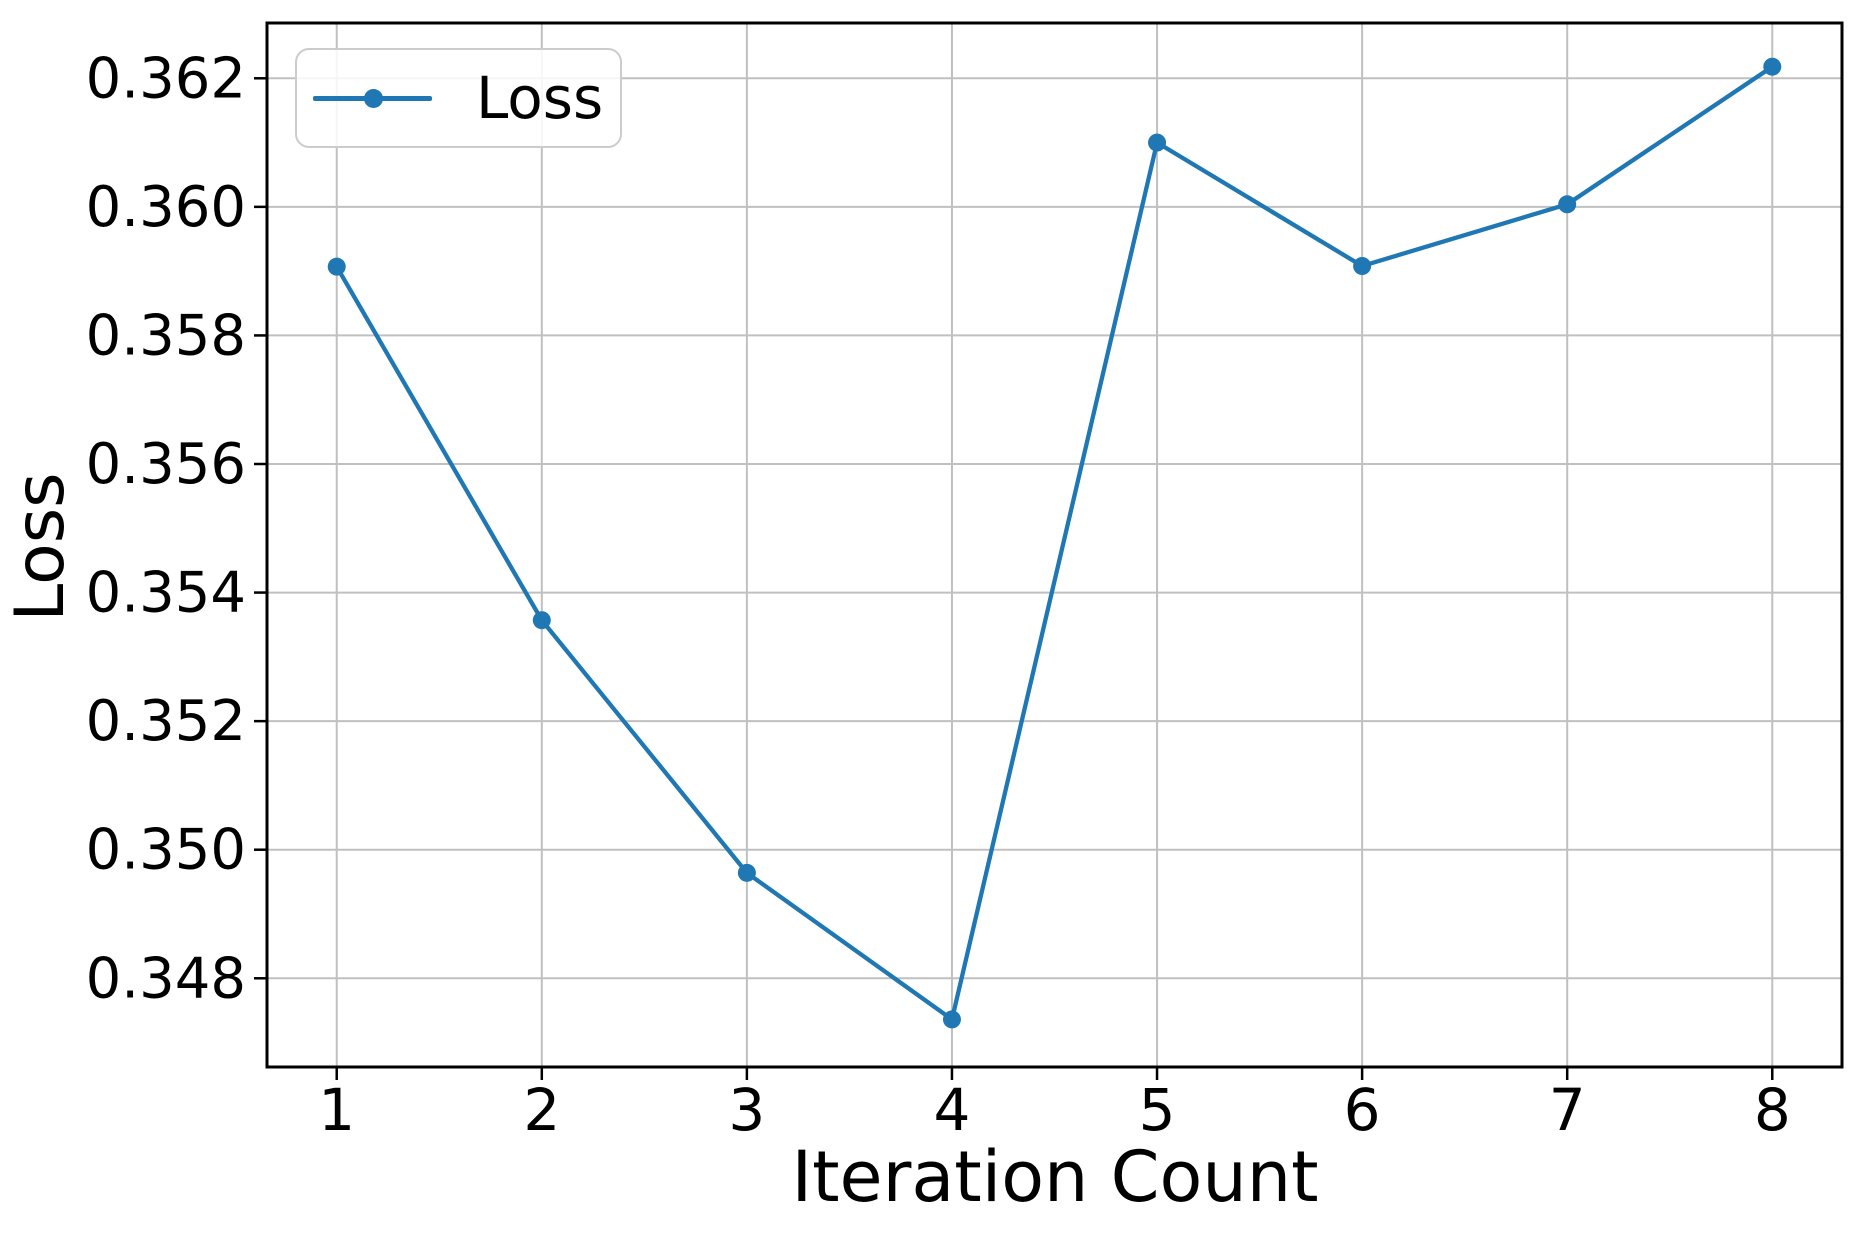 This screenshot has width=1864, height=1233. I want to click on y-tick-label: 0.356, so click(166, 464).